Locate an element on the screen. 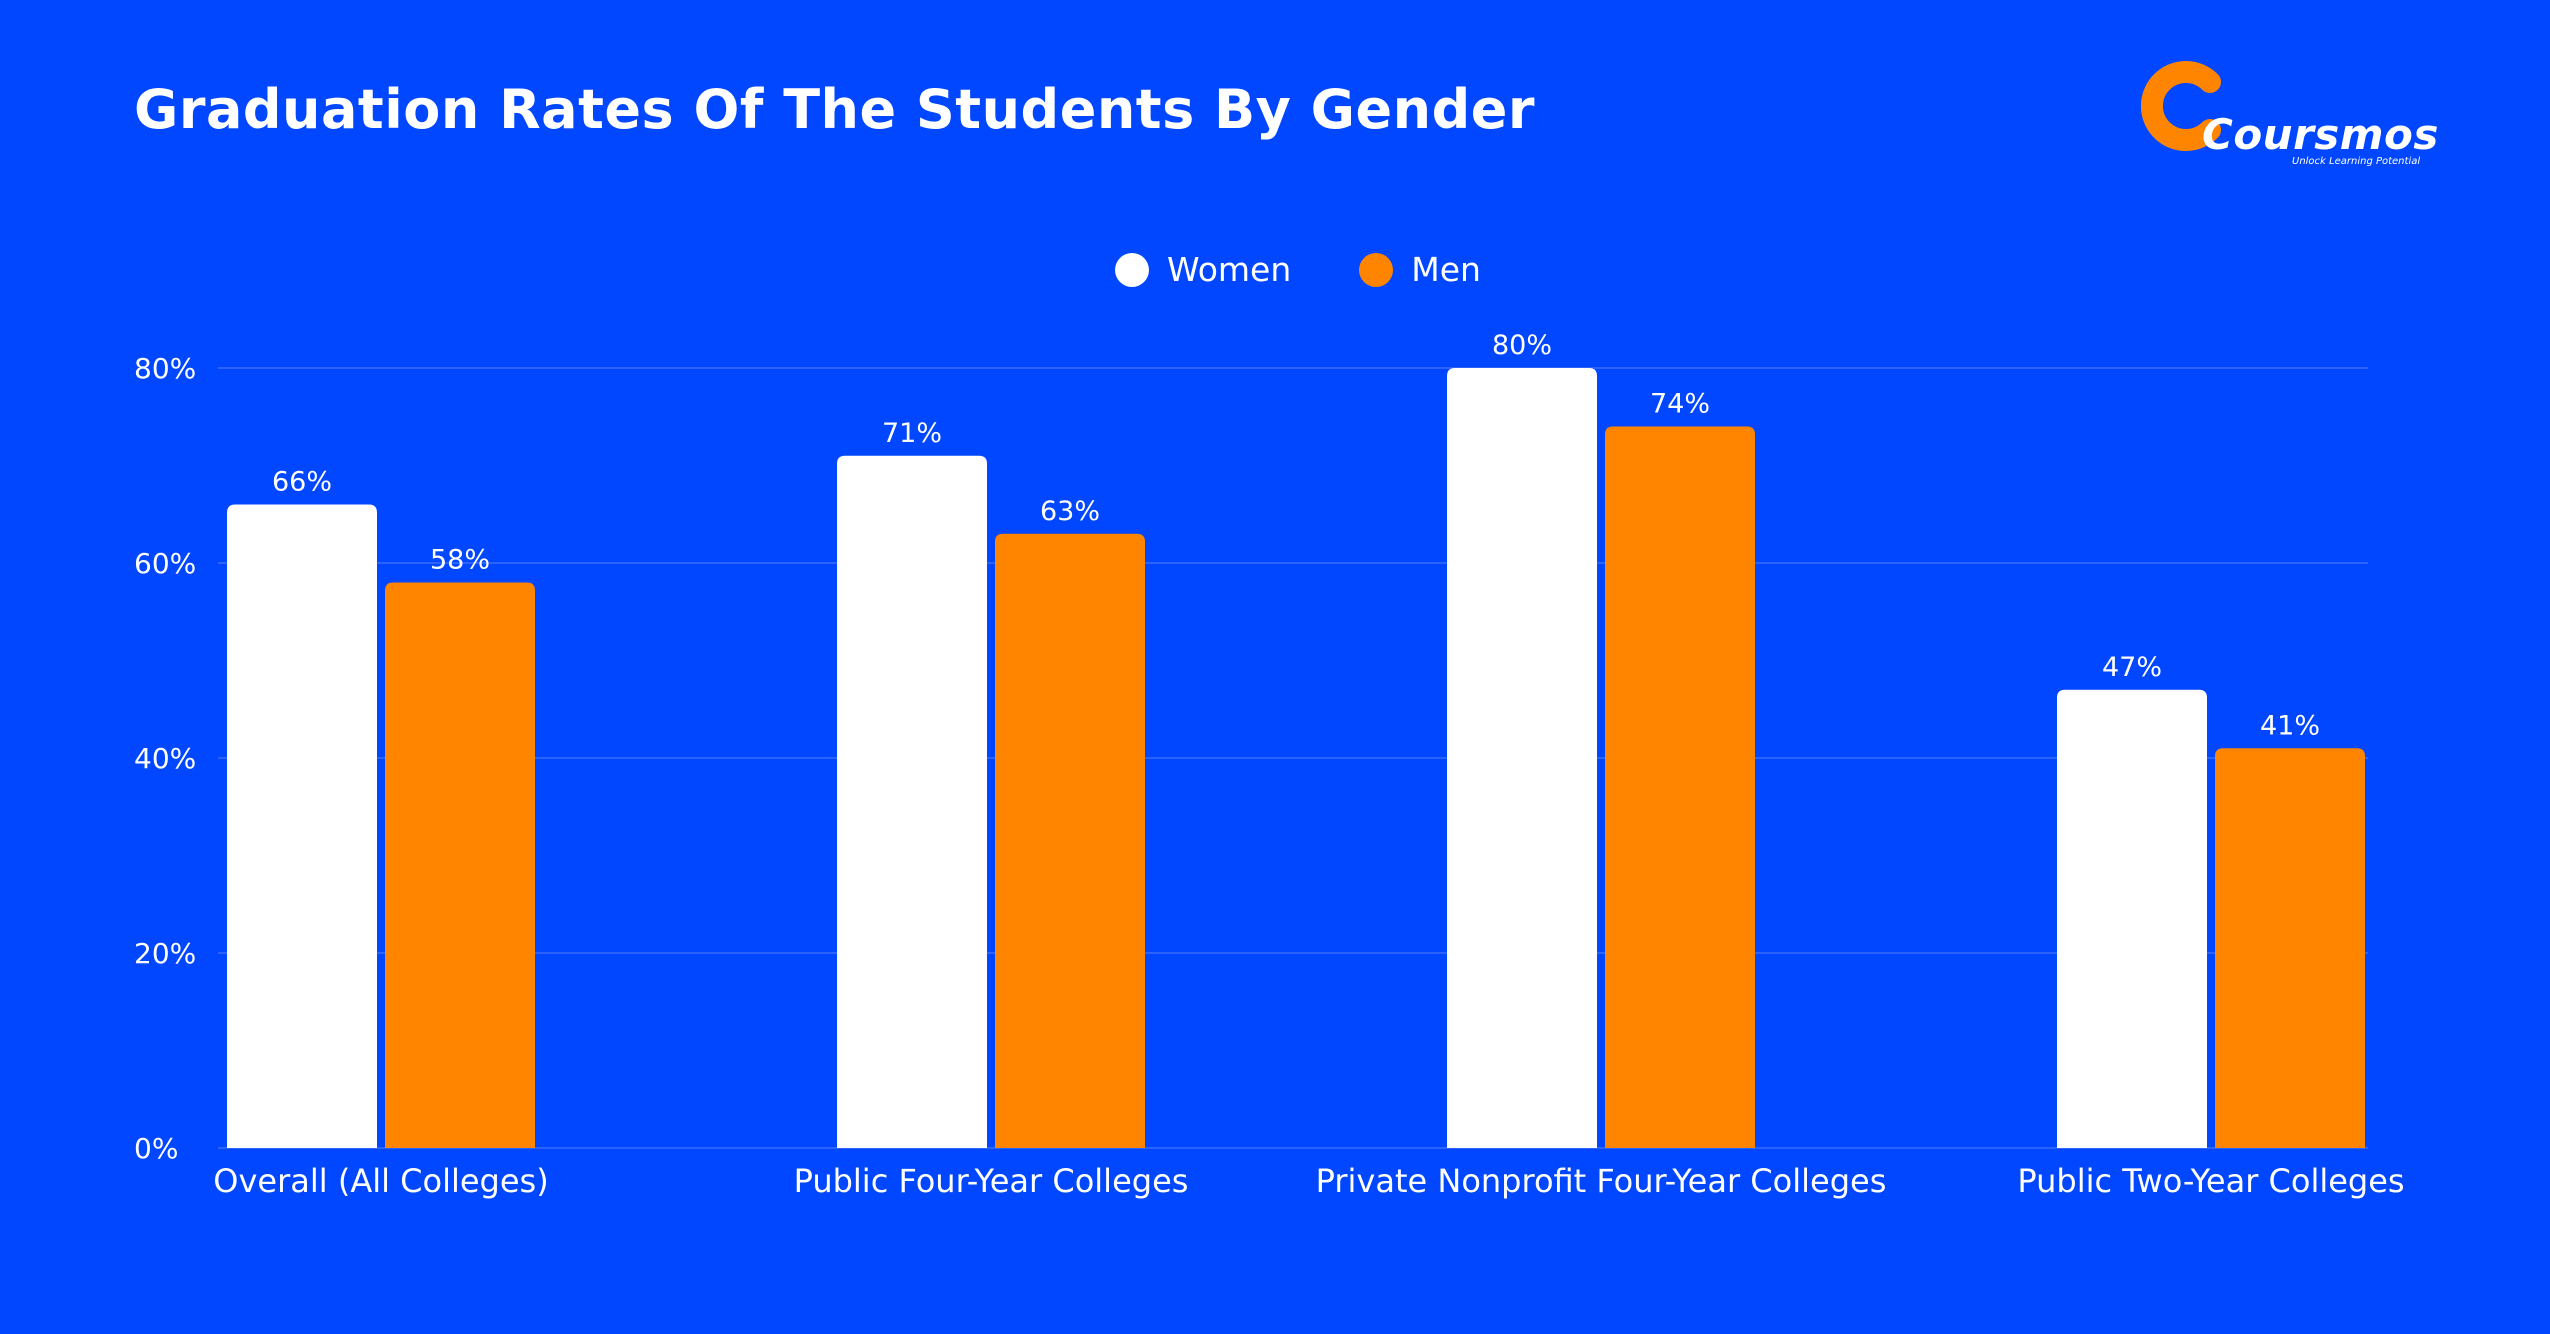 The image size is (2550, 1334). data-label: 58% is located at coordinates (460, 560).